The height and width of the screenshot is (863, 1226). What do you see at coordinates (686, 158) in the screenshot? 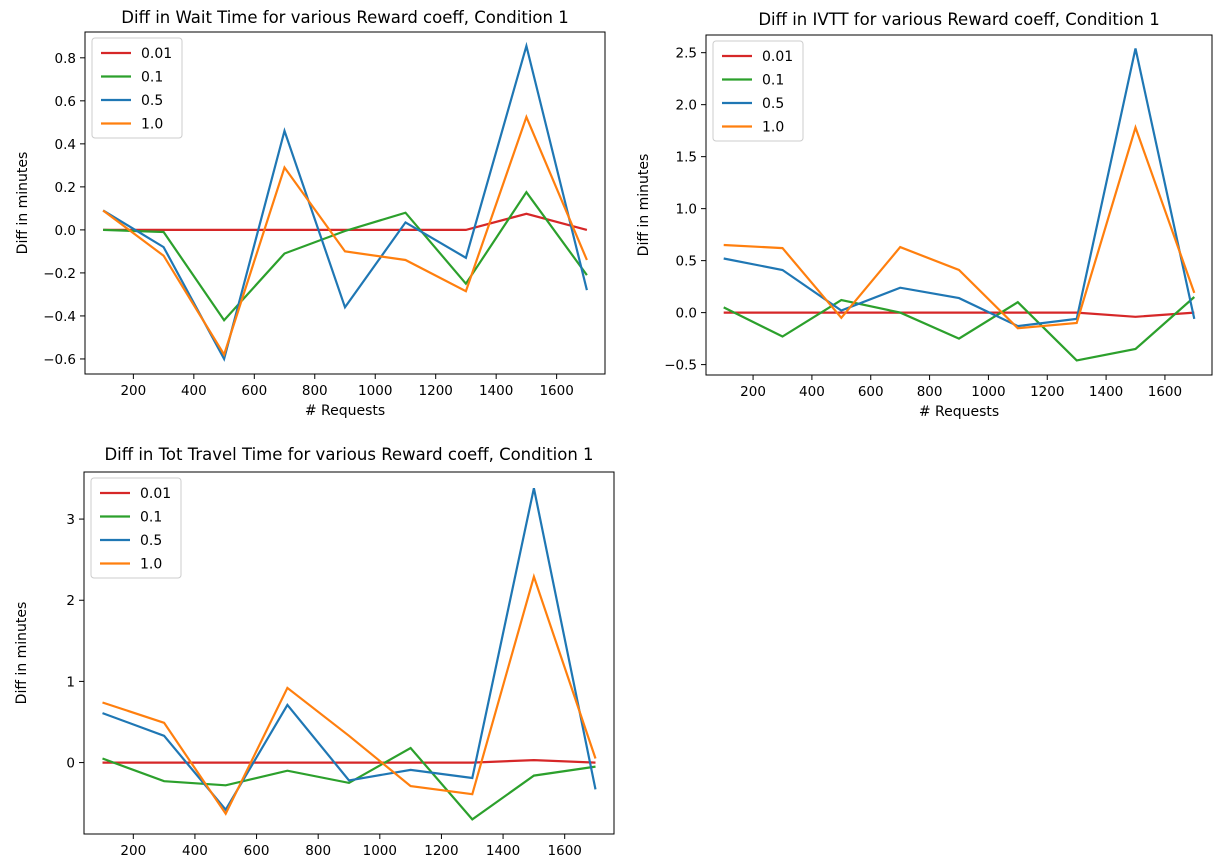
I see `y-tick-label: 1.5` at bounding box center [686, 158].